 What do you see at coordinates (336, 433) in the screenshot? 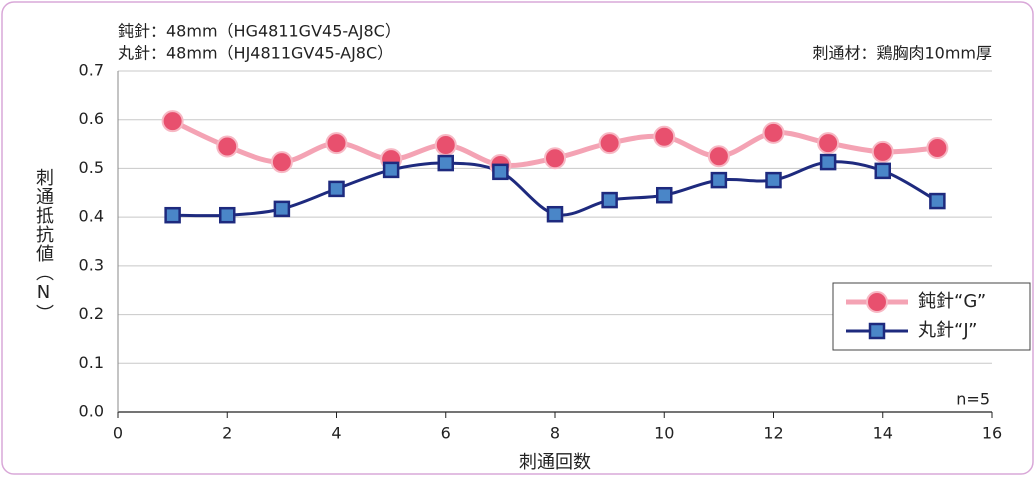
I see `x-tick-label: 4` at bounding box center [336, 433].